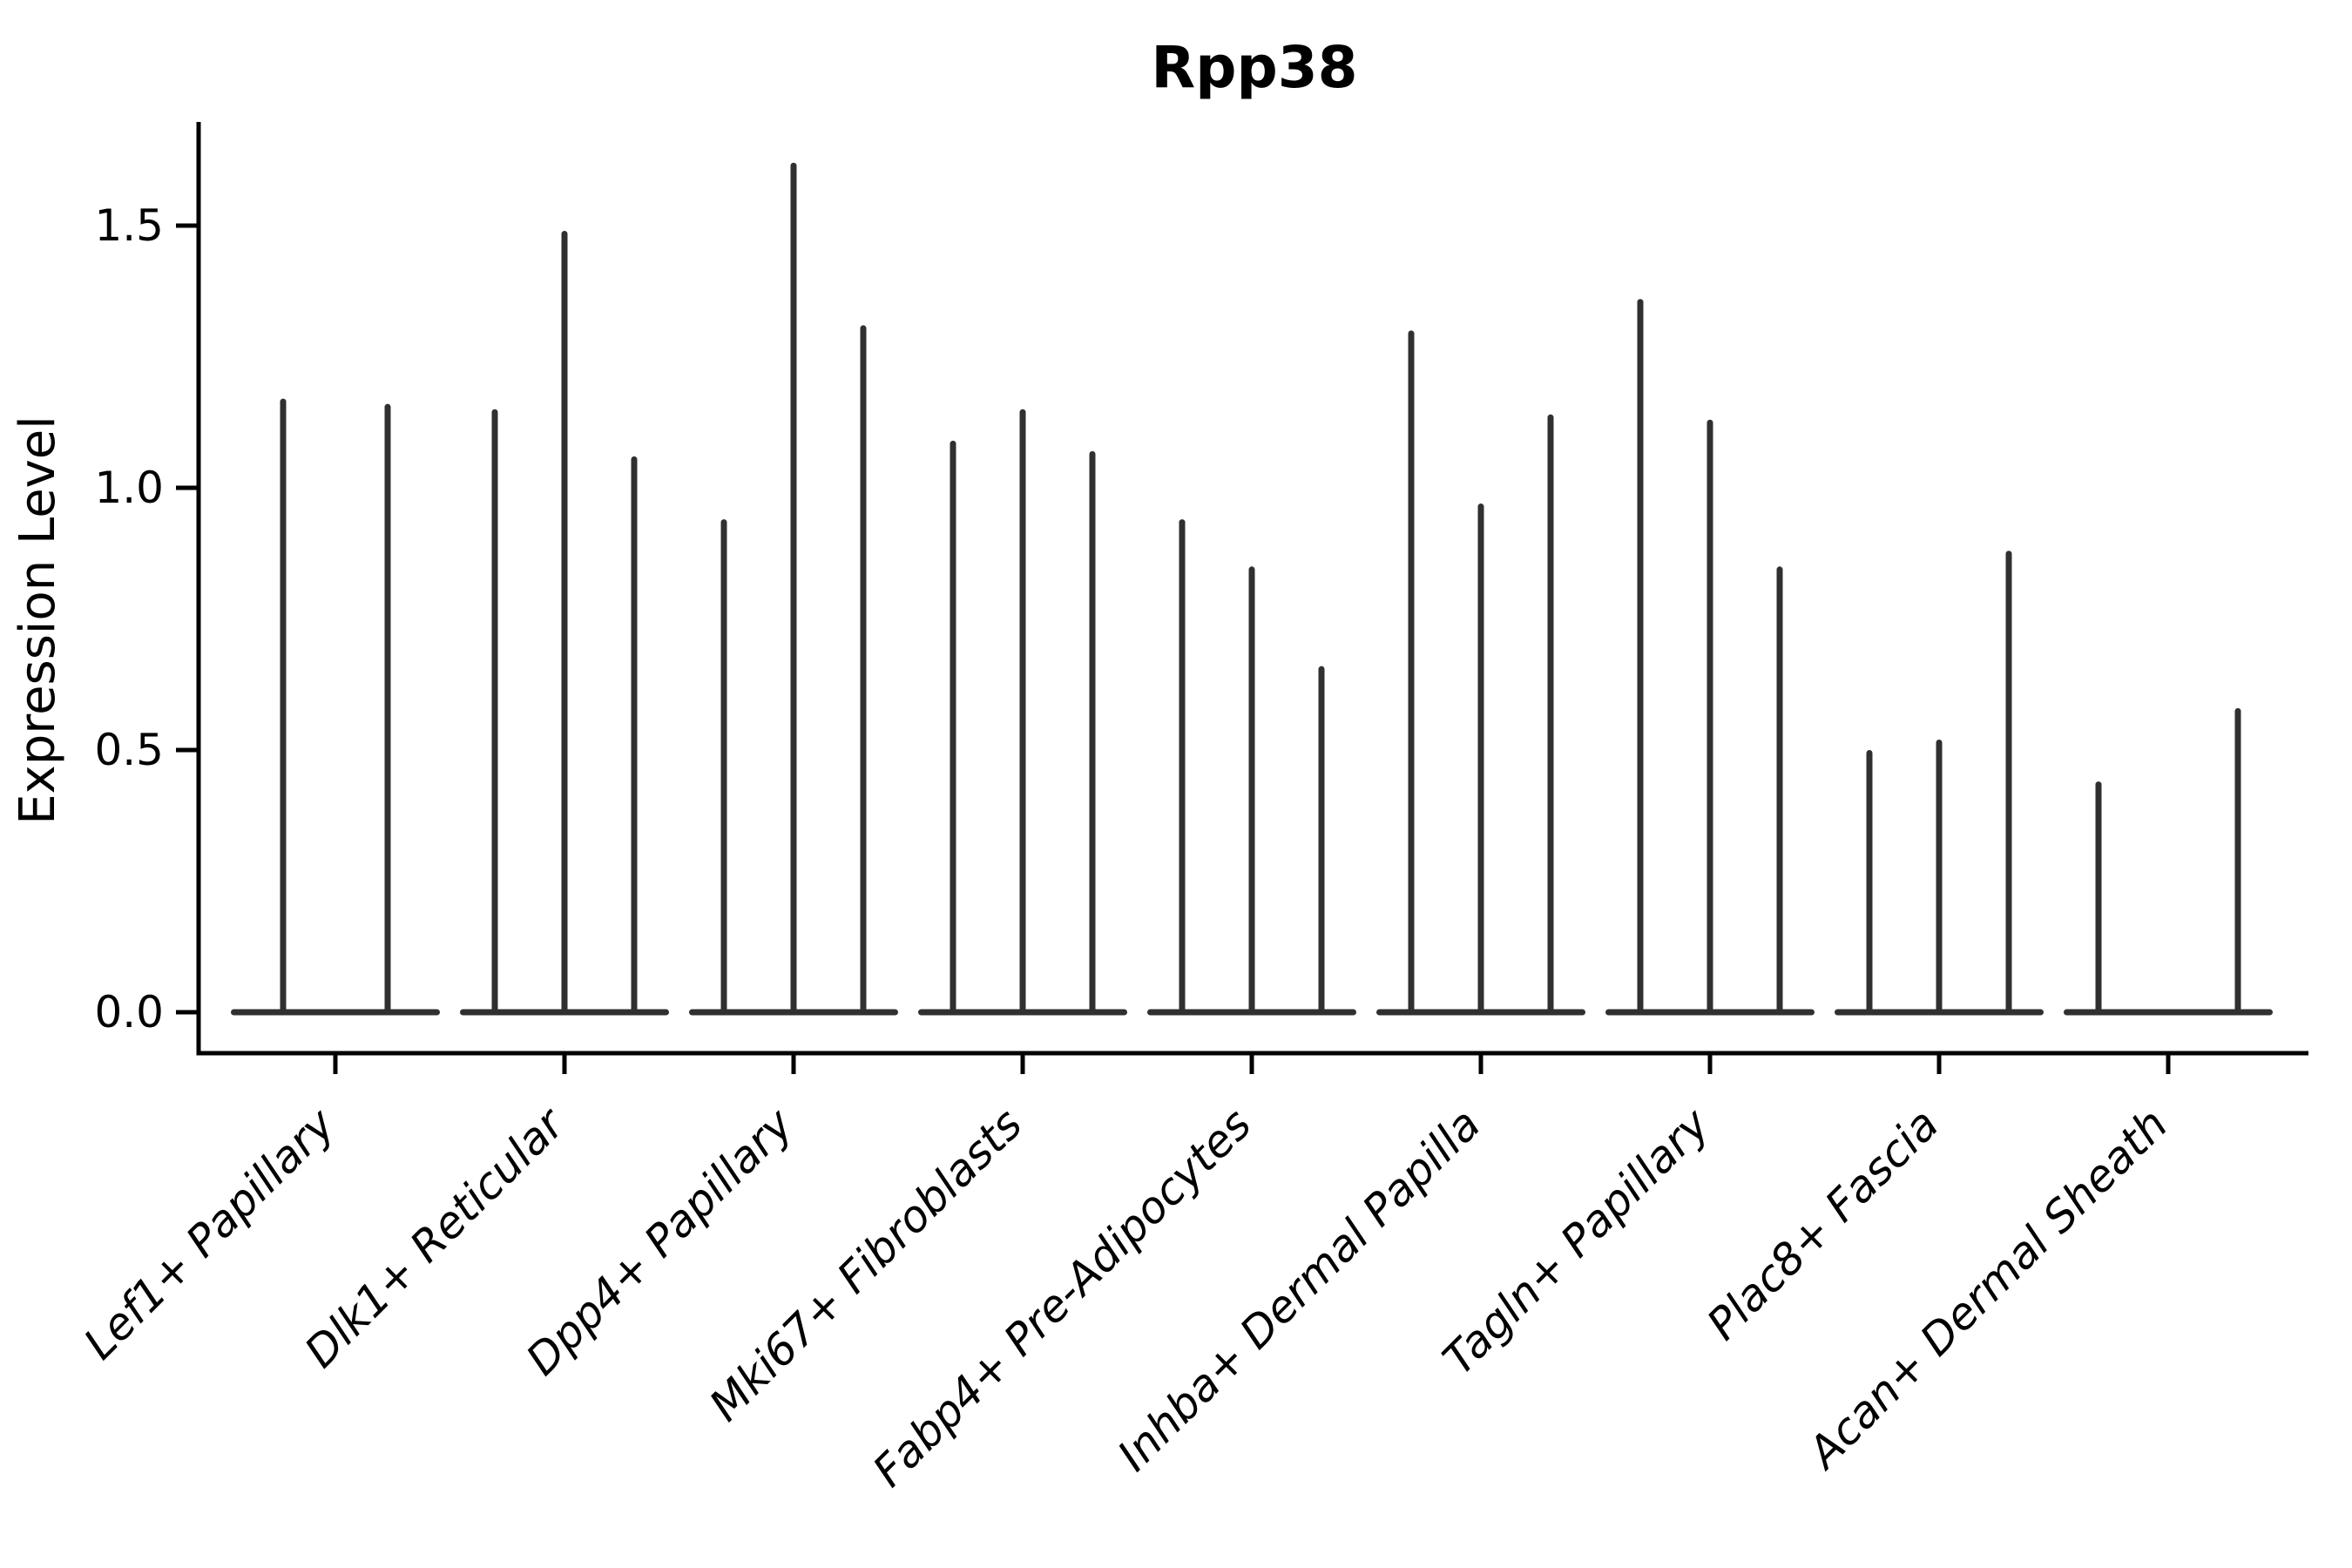  Describe the element at coordinates (129, 1012) in the screenshot. I see `y-tick-label: 0.0` at that location.